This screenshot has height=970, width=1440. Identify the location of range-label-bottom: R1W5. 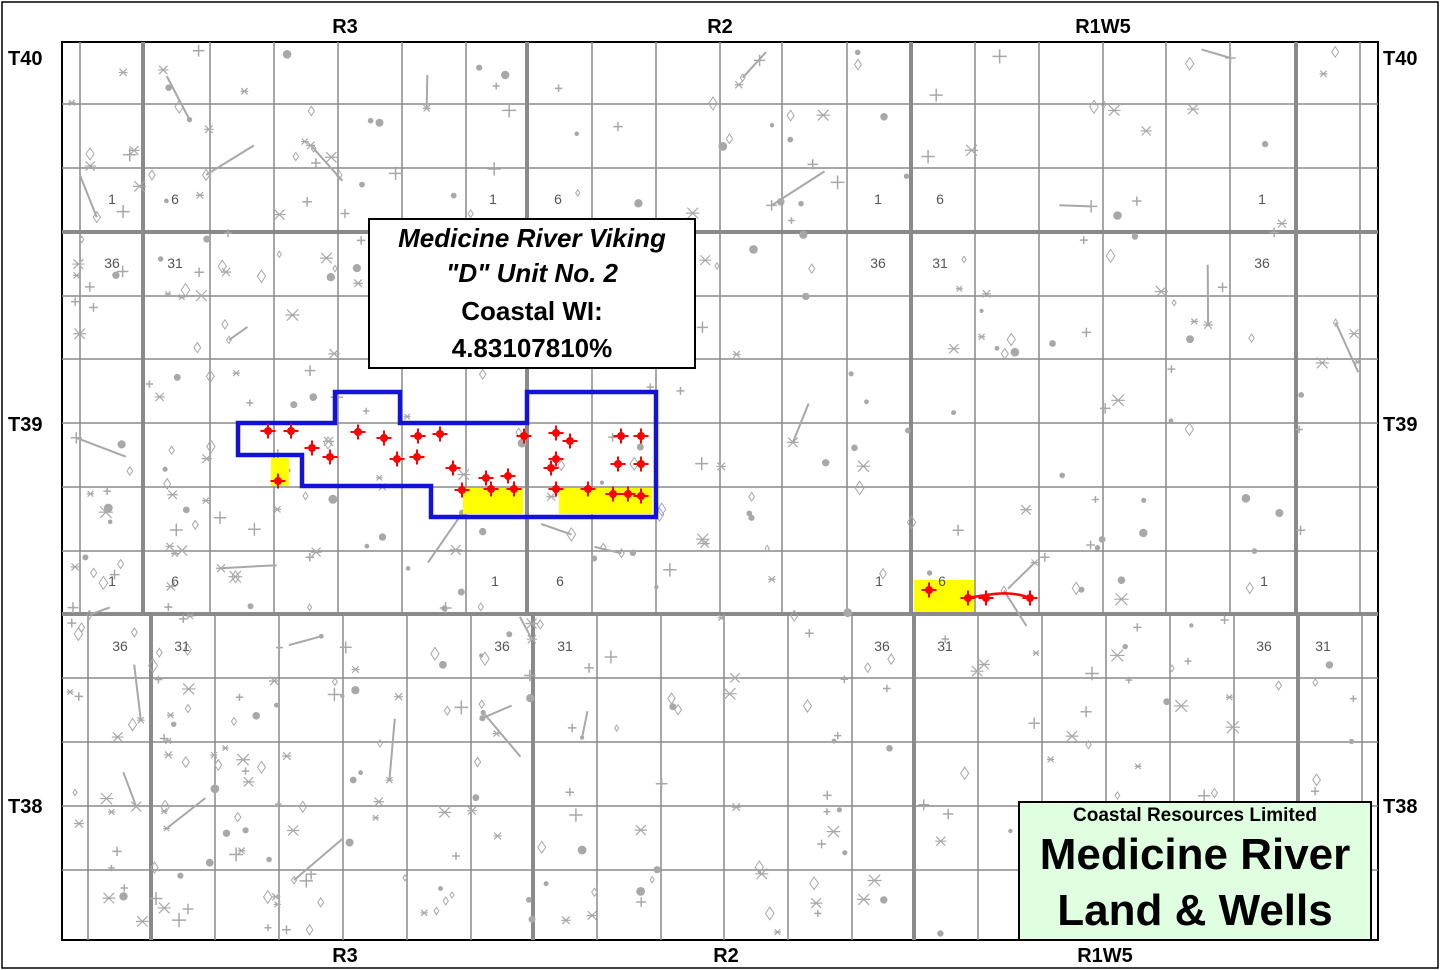
(1105, 956).